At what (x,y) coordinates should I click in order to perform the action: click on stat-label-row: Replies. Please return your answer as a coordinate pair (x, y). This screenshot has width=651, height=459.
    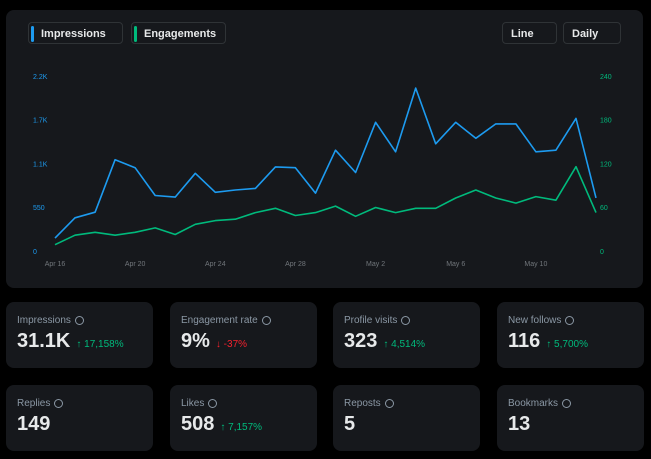
    Looking at the image, I should click on (40, 403).